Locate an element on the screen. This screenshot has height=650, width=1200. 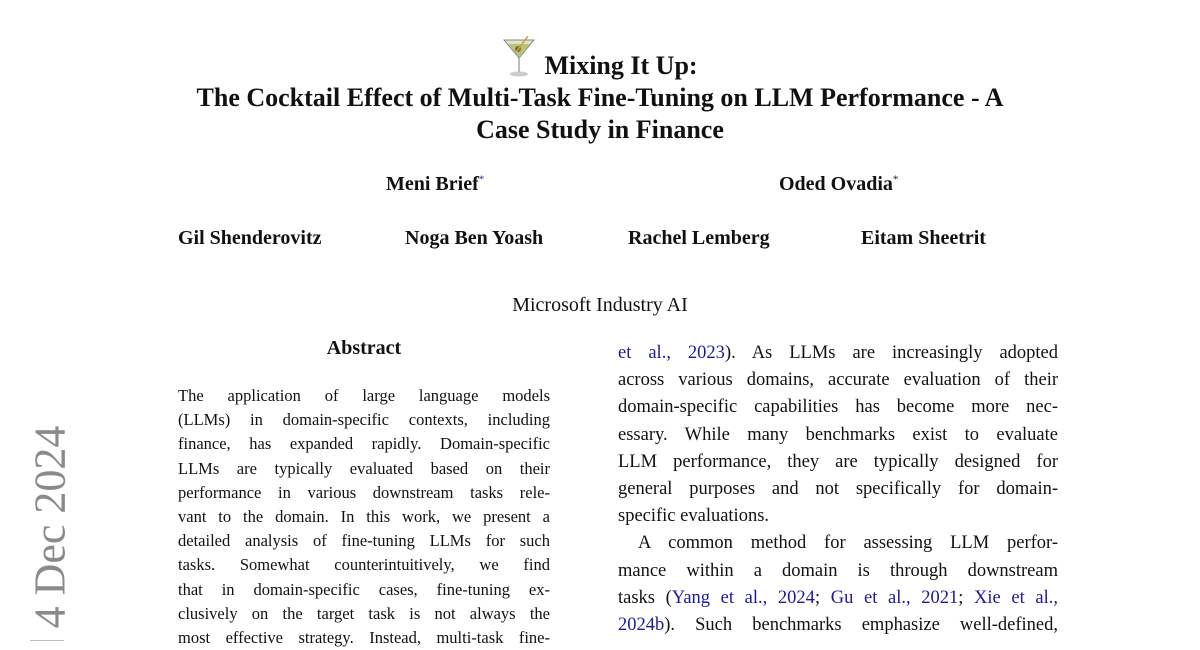
footnote-link: * is located at coordinates (481, 179).